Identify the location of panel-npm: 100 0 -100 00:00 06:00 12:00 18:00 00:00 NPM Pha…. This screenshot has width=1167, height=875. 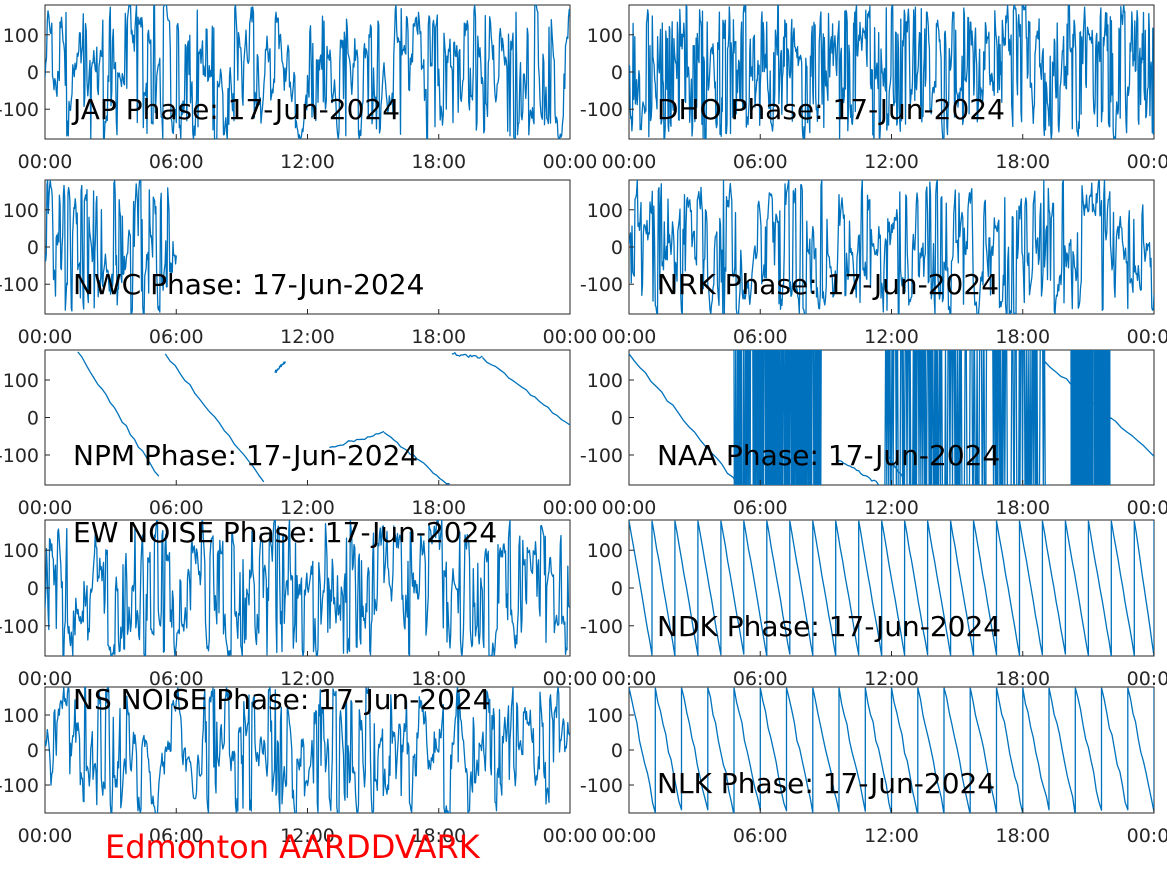
(299, 434).